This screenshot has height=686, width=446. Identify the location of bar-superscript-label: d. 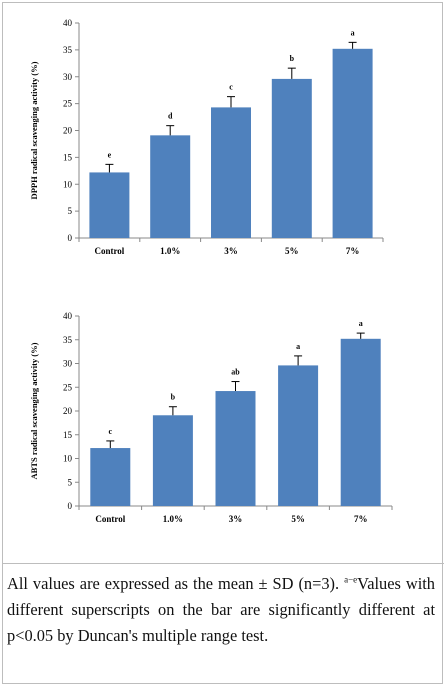
(170, 116).